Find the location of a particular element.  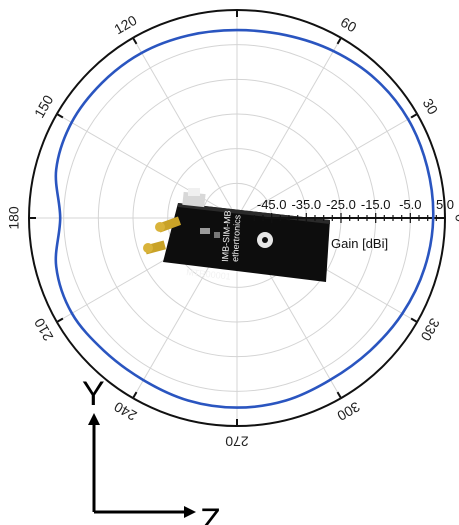

angle-label: 300 is located at coordinates (348, 412).